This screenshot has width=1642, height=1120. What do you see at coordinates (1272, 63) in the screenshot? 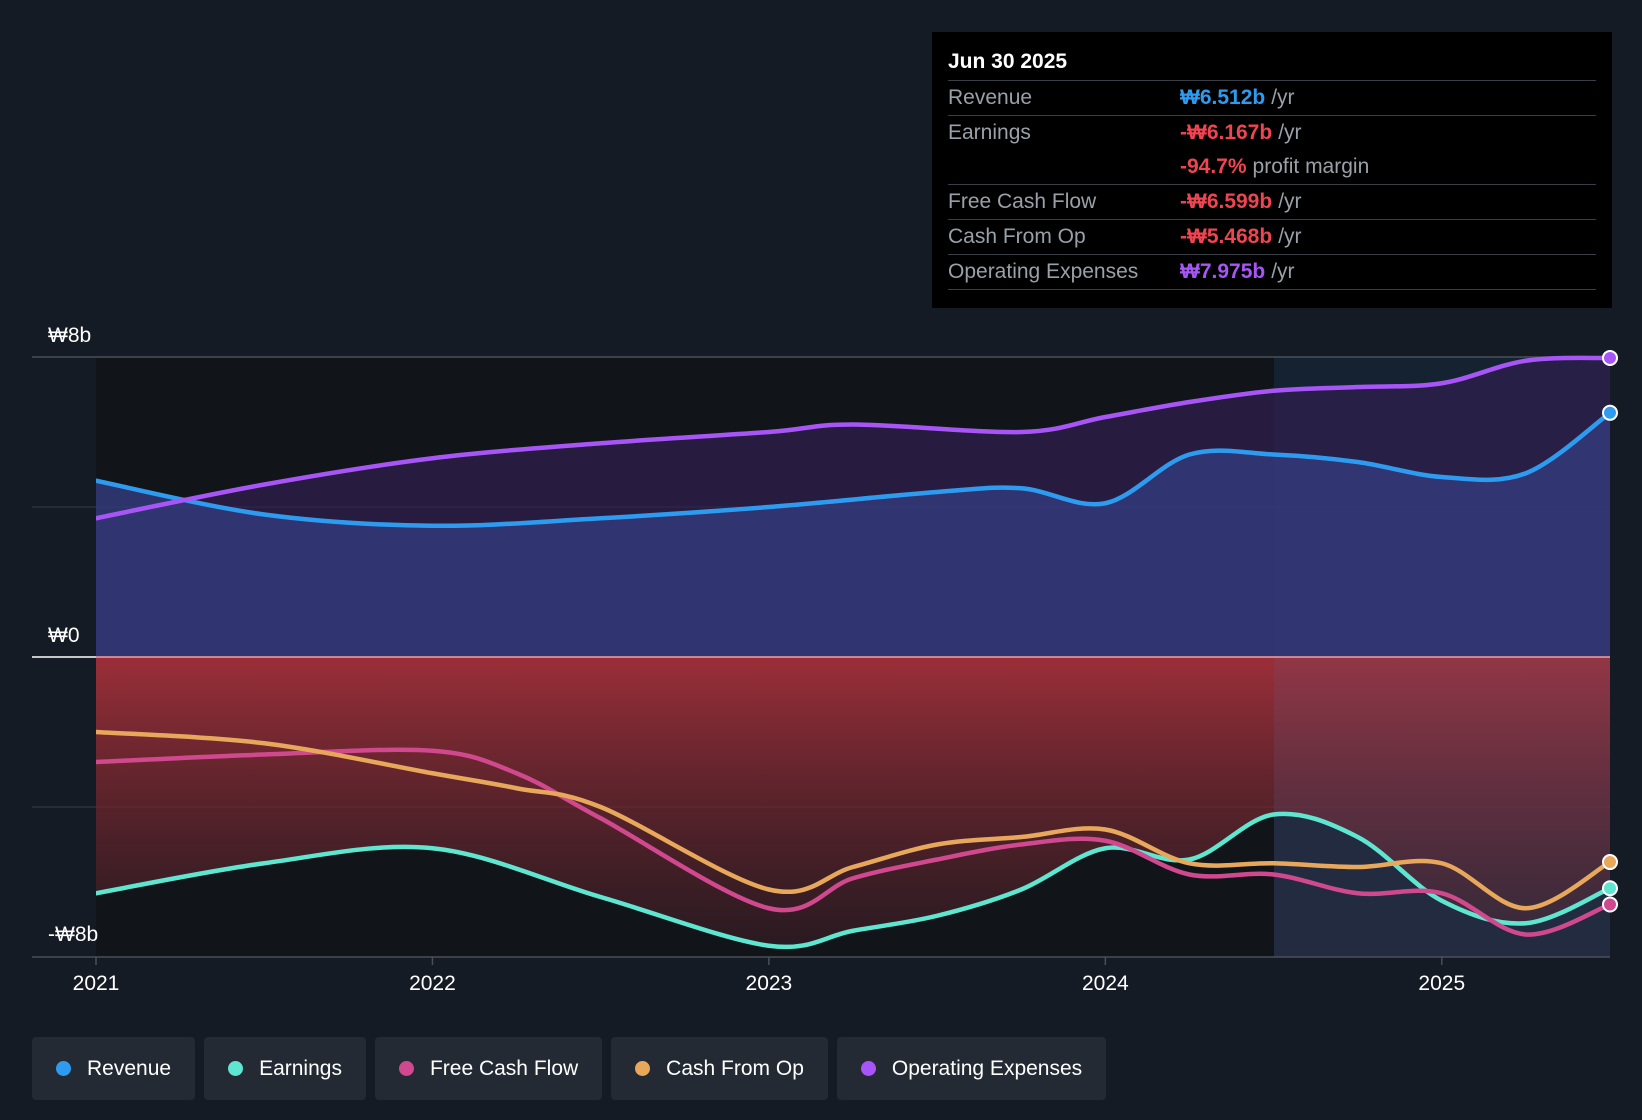
I see `tooltip-date: Jun 30 2025` at bounding box center [1272, 63].